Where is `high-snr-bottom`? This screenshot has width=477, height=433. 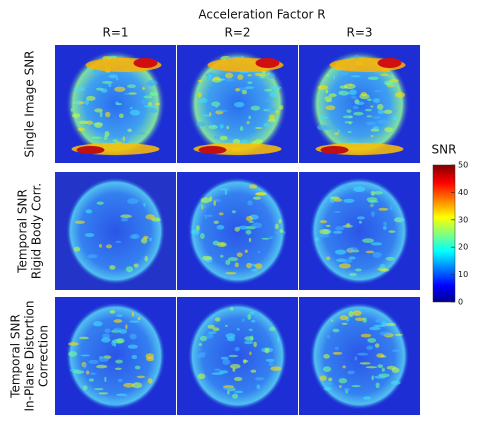
high-snr-bottom is located at coordinates (90, 150).